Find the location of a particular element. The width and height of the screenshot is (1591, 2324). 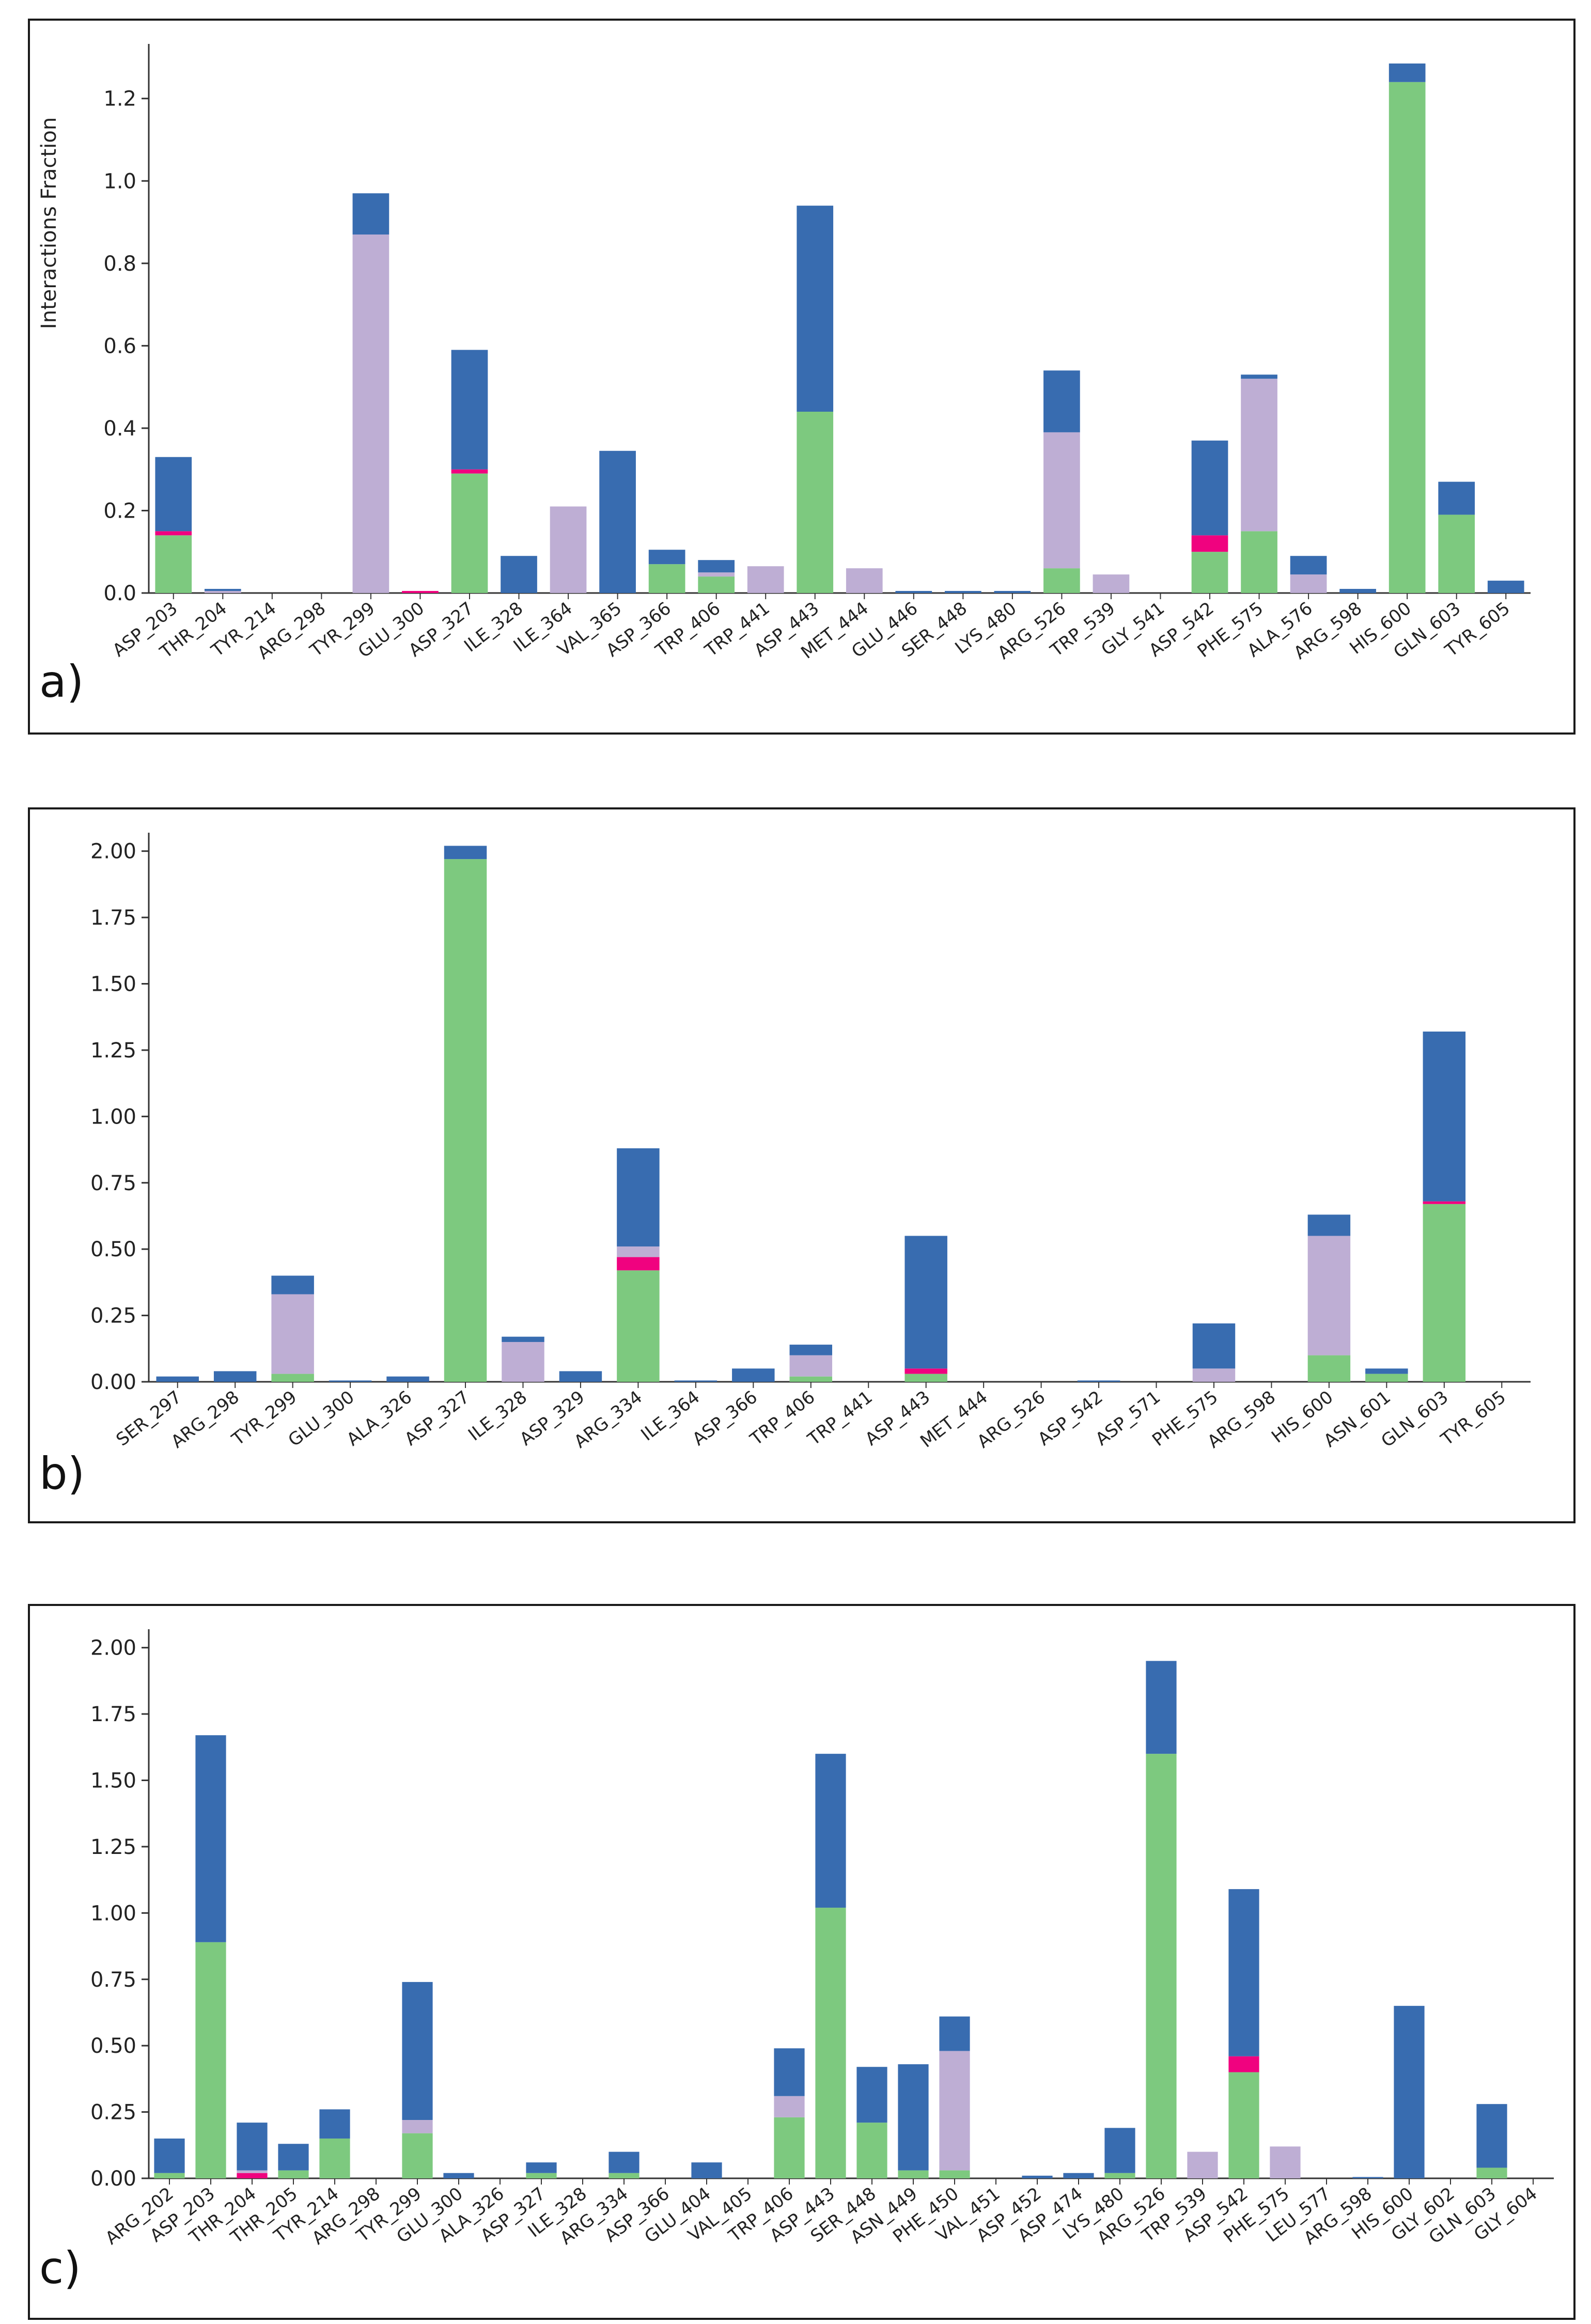

y-tick-label: 0.8 is located at coordinates (119, 264).